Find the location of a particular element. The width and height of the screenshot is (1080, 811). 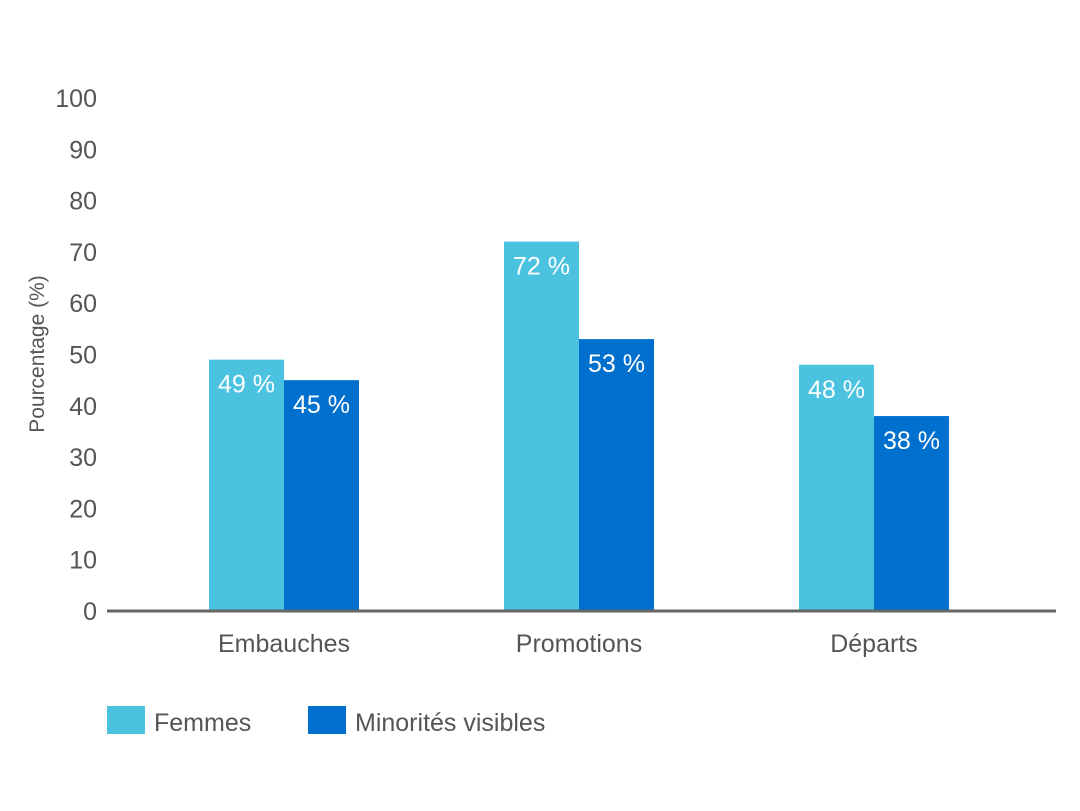

y-axis-ticks: 0 10 20 30 40 50 60 70 80 90 100 is located at coordinates (76, 355).